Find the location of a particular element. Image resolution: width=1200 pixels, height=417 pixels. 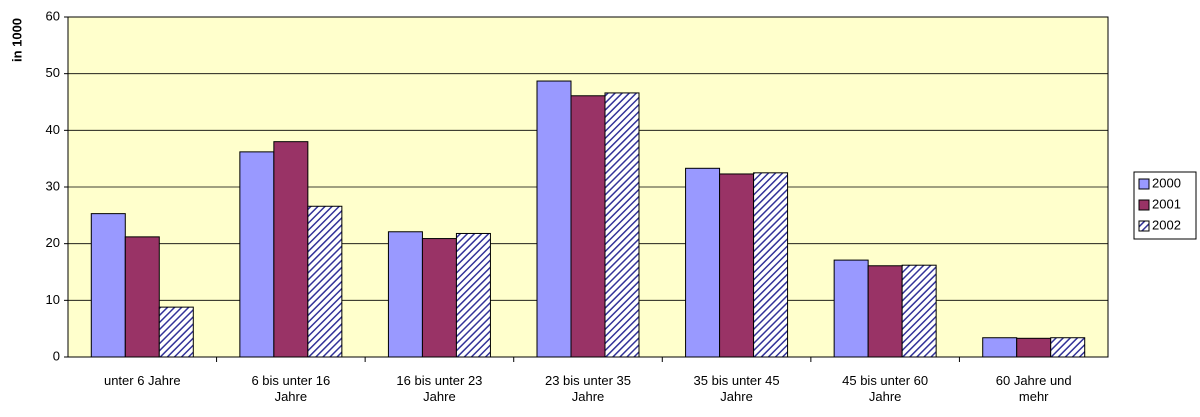

legend-label: 2002 is located at coordinates (1166, 224).